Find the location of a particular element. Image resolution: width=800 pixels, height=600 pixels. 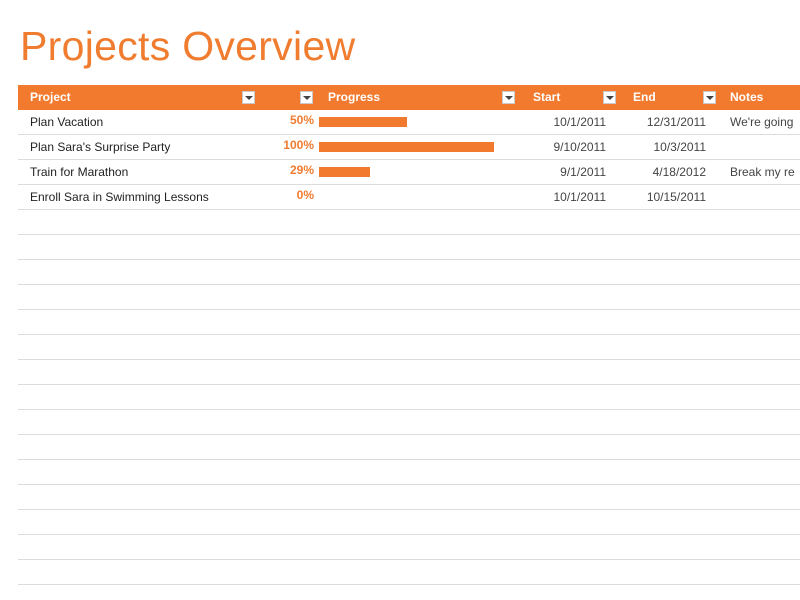

end-date-cell: 10/3/2011 is located at coordinates (680, 147).